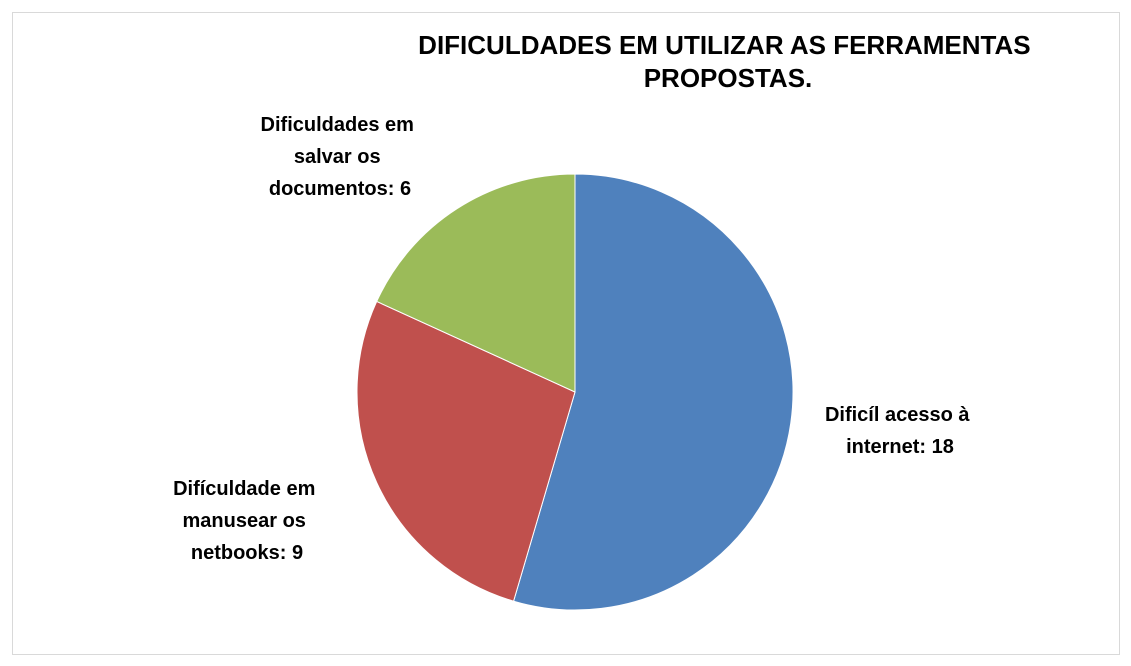  I want to click on data-label: Difículdade em manusear os netbooks: 9, so click(247, 521).